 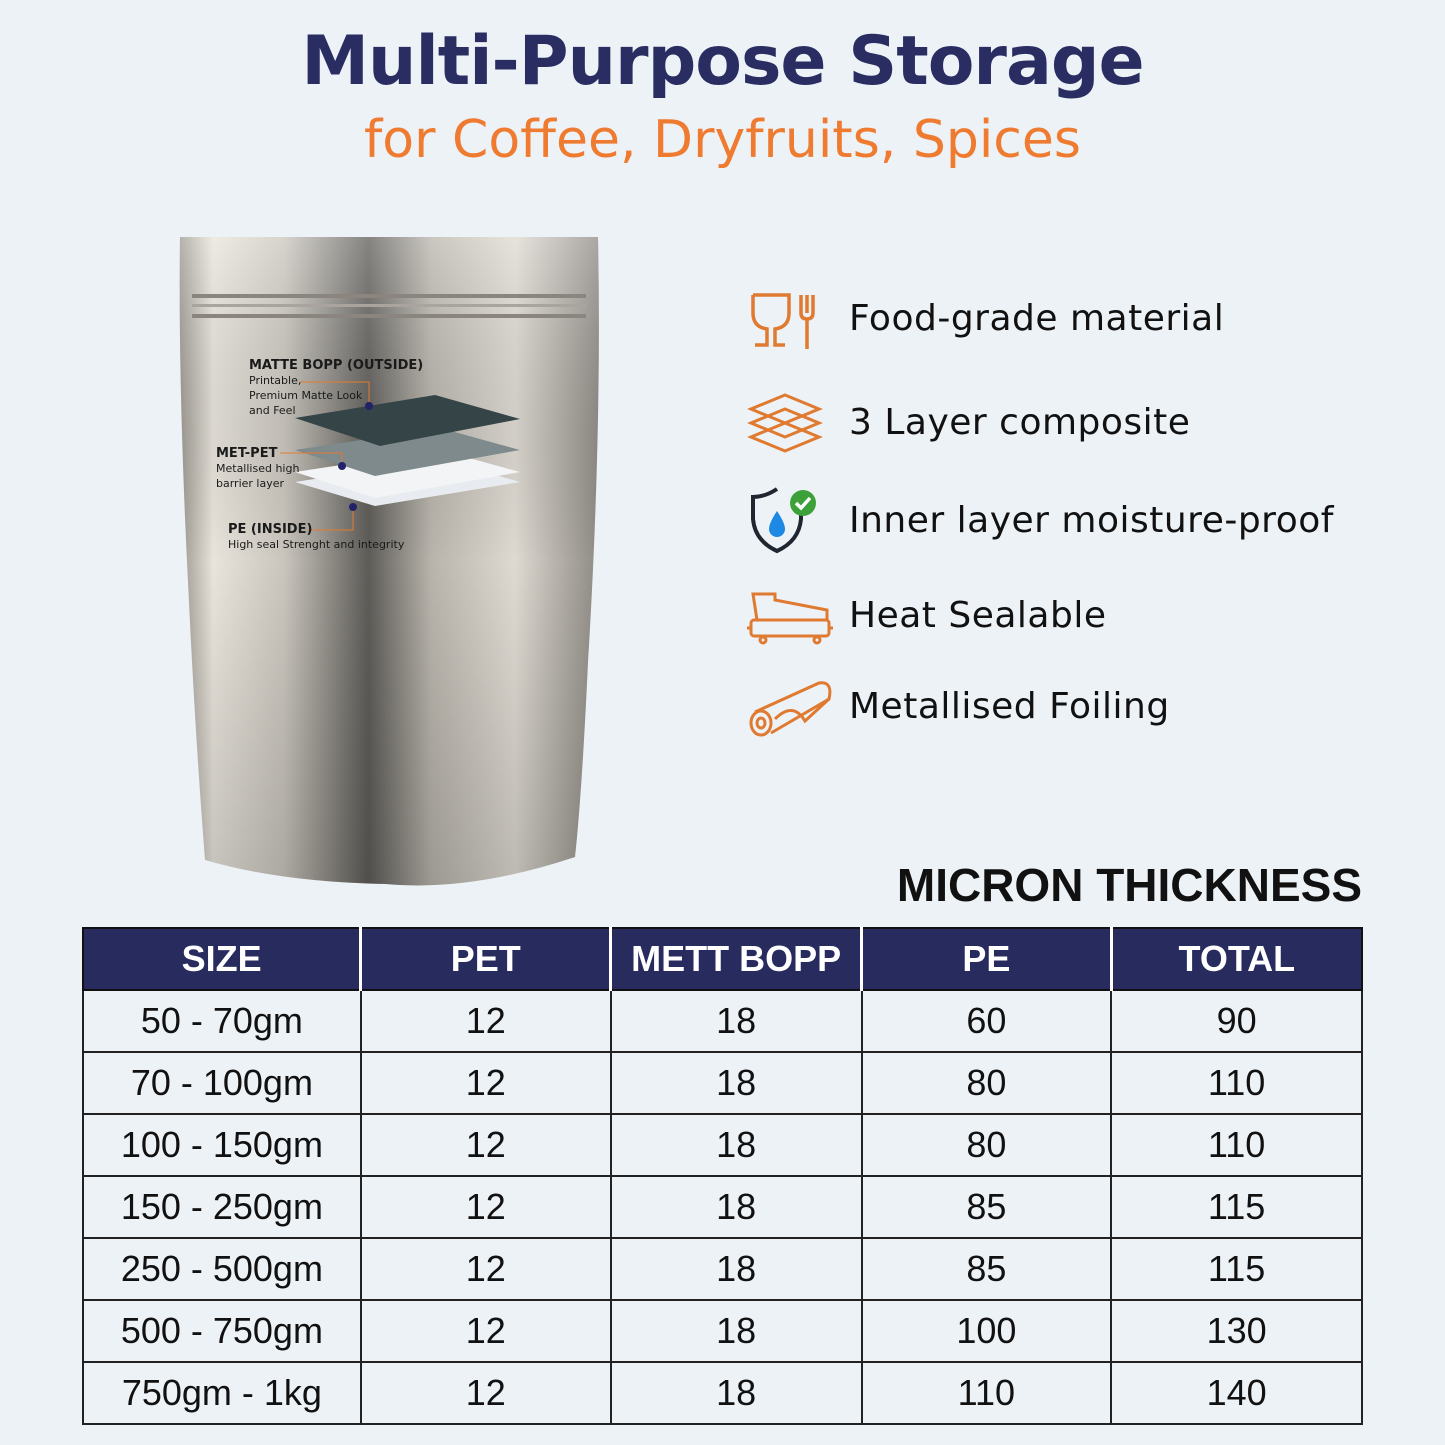 What do you see at coordinates (1009, 706) in the screenshot?
I see `feature-label: Metallised Foiling` at bounding box center [1009, 706].